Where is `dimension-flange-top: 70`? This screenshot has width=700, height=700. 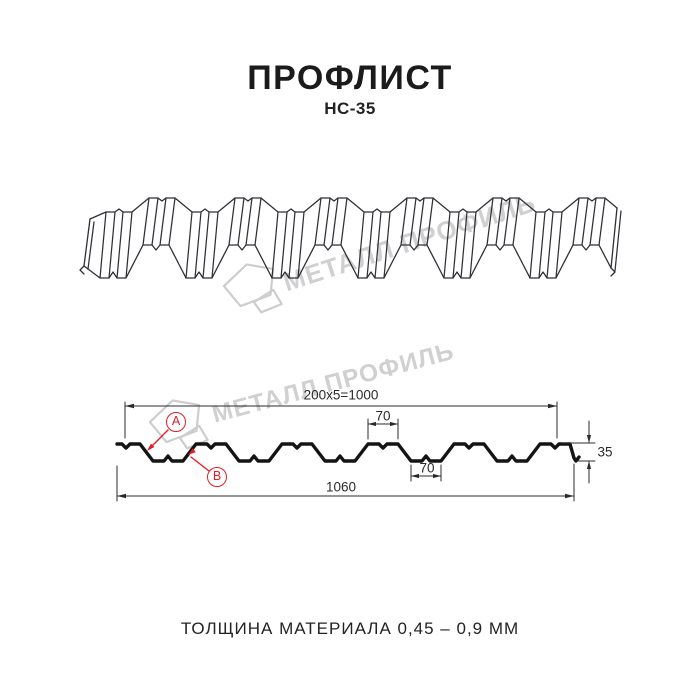
dimension-flange-top: 70 is located at coordinates (383, 416).